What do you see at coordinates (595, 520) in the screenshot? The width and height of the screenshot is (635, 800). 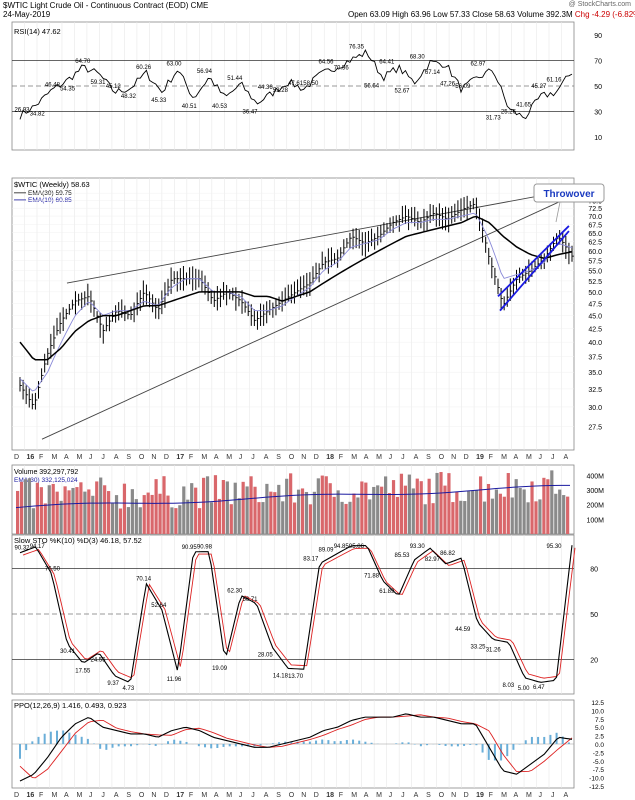 I see `volume-axis-label: 100M` at bounding box center [595, 520].